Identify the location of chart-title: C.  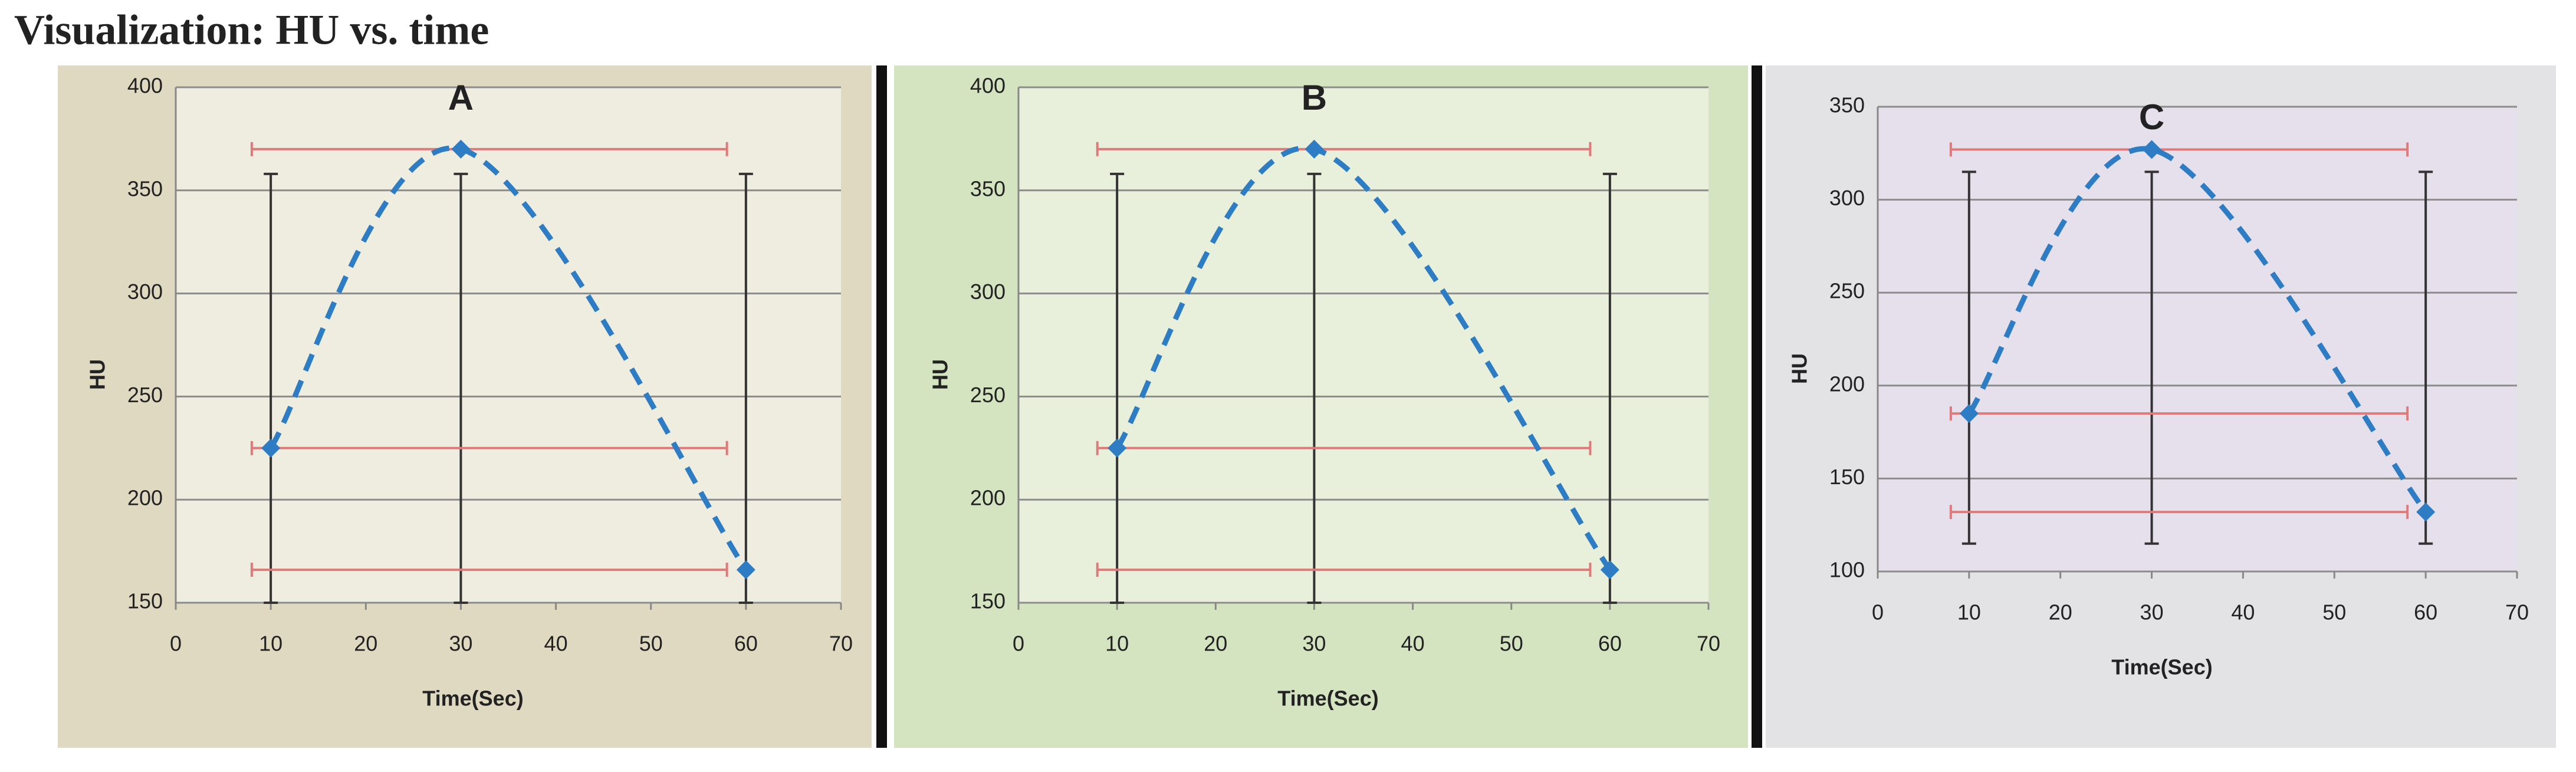
(2151, 117).